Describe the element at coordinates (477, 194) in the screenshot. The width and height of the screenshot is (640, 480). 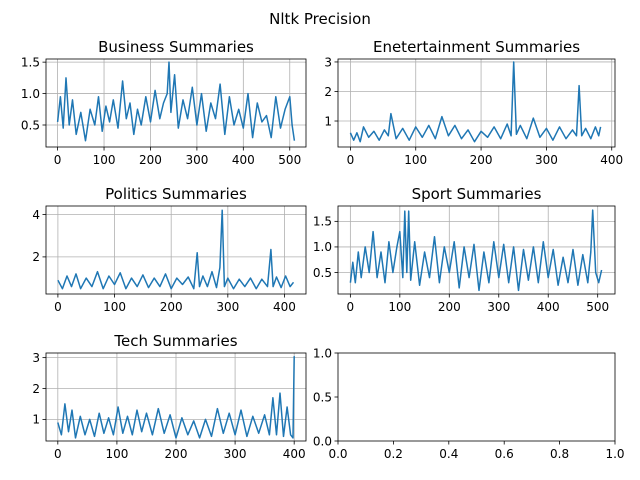
I see `subplot-title-sport: Sport Summaries` at that location.